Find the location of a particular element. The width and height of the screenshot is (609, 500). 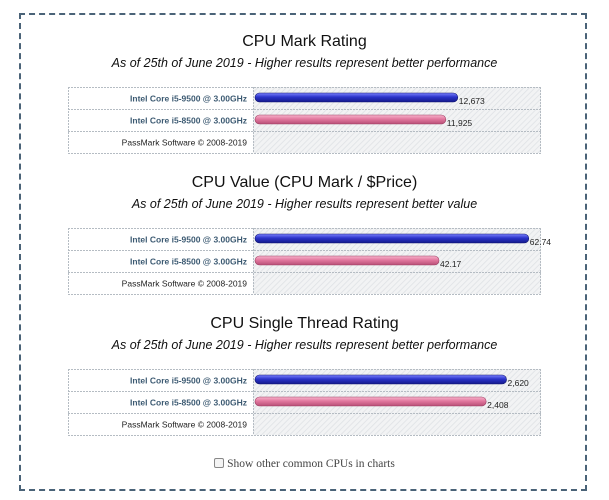

chart-2-value-label: 62.74 is located at coordinates (541, 242).